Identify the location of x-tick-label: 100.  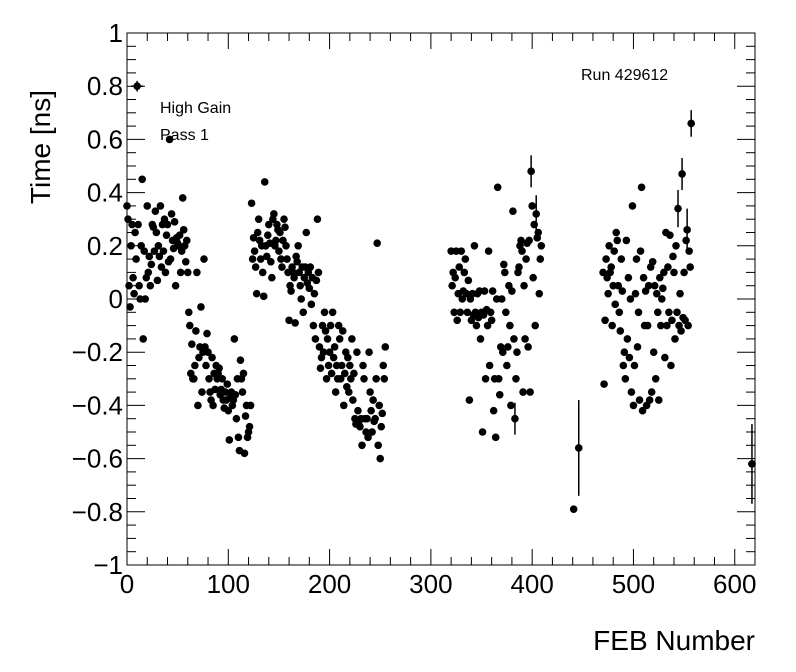
(228, 584).